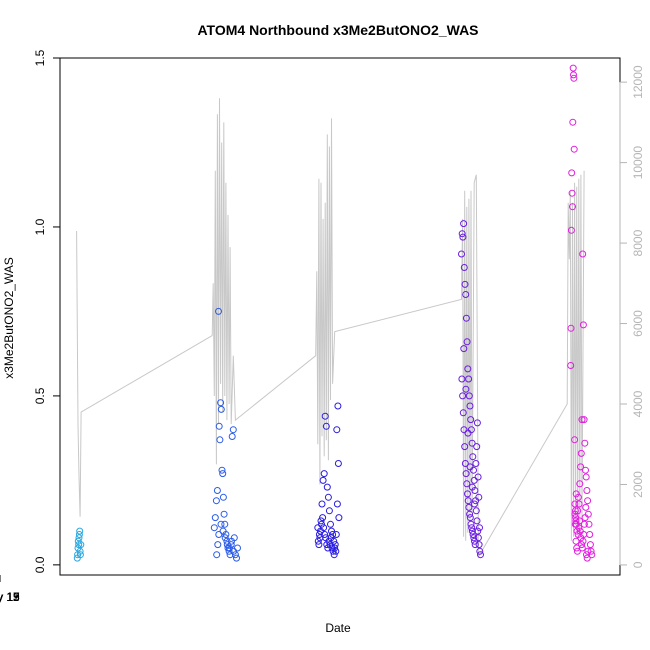  I want to click on x-tick-label: May 11, so click(10, 597).